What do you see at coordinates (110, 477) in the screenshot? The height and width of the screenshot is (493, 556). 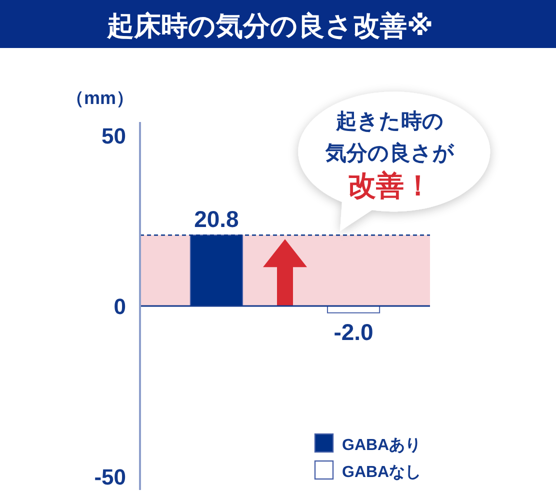 I see `y-tick-label: -50` at bounding box center [110, 477].